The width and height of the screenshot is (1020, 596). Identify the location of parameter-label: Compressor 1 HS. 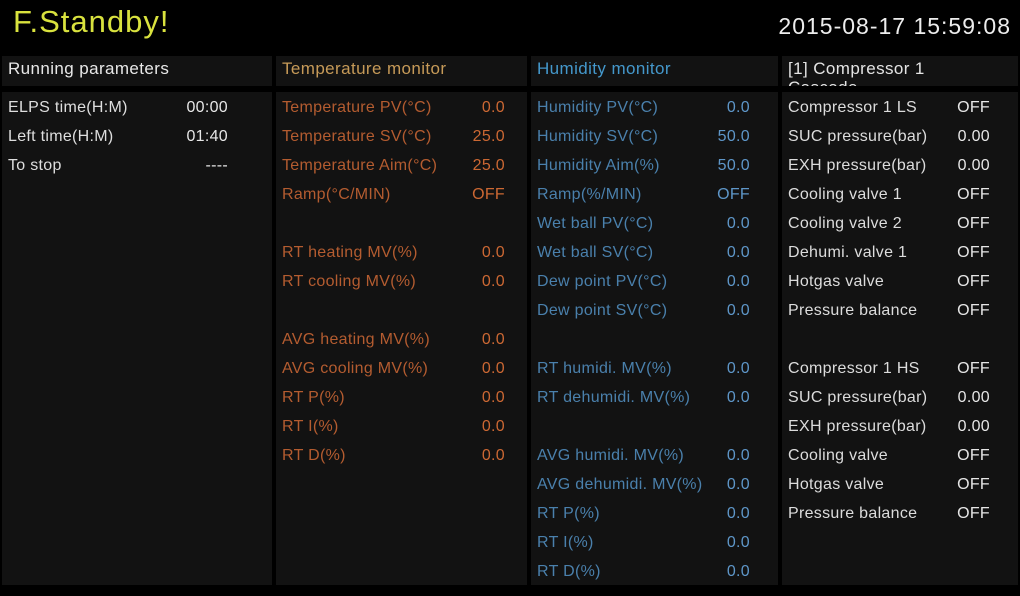
(854, 368).